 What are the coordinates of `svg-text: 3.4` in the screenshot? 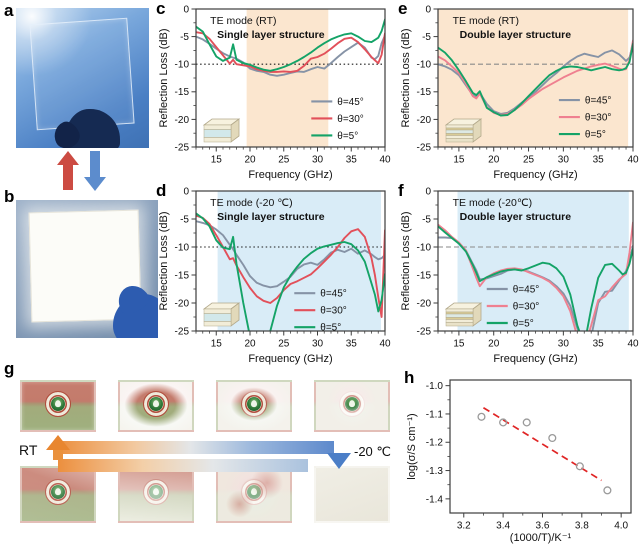 It's located at (503, 526).